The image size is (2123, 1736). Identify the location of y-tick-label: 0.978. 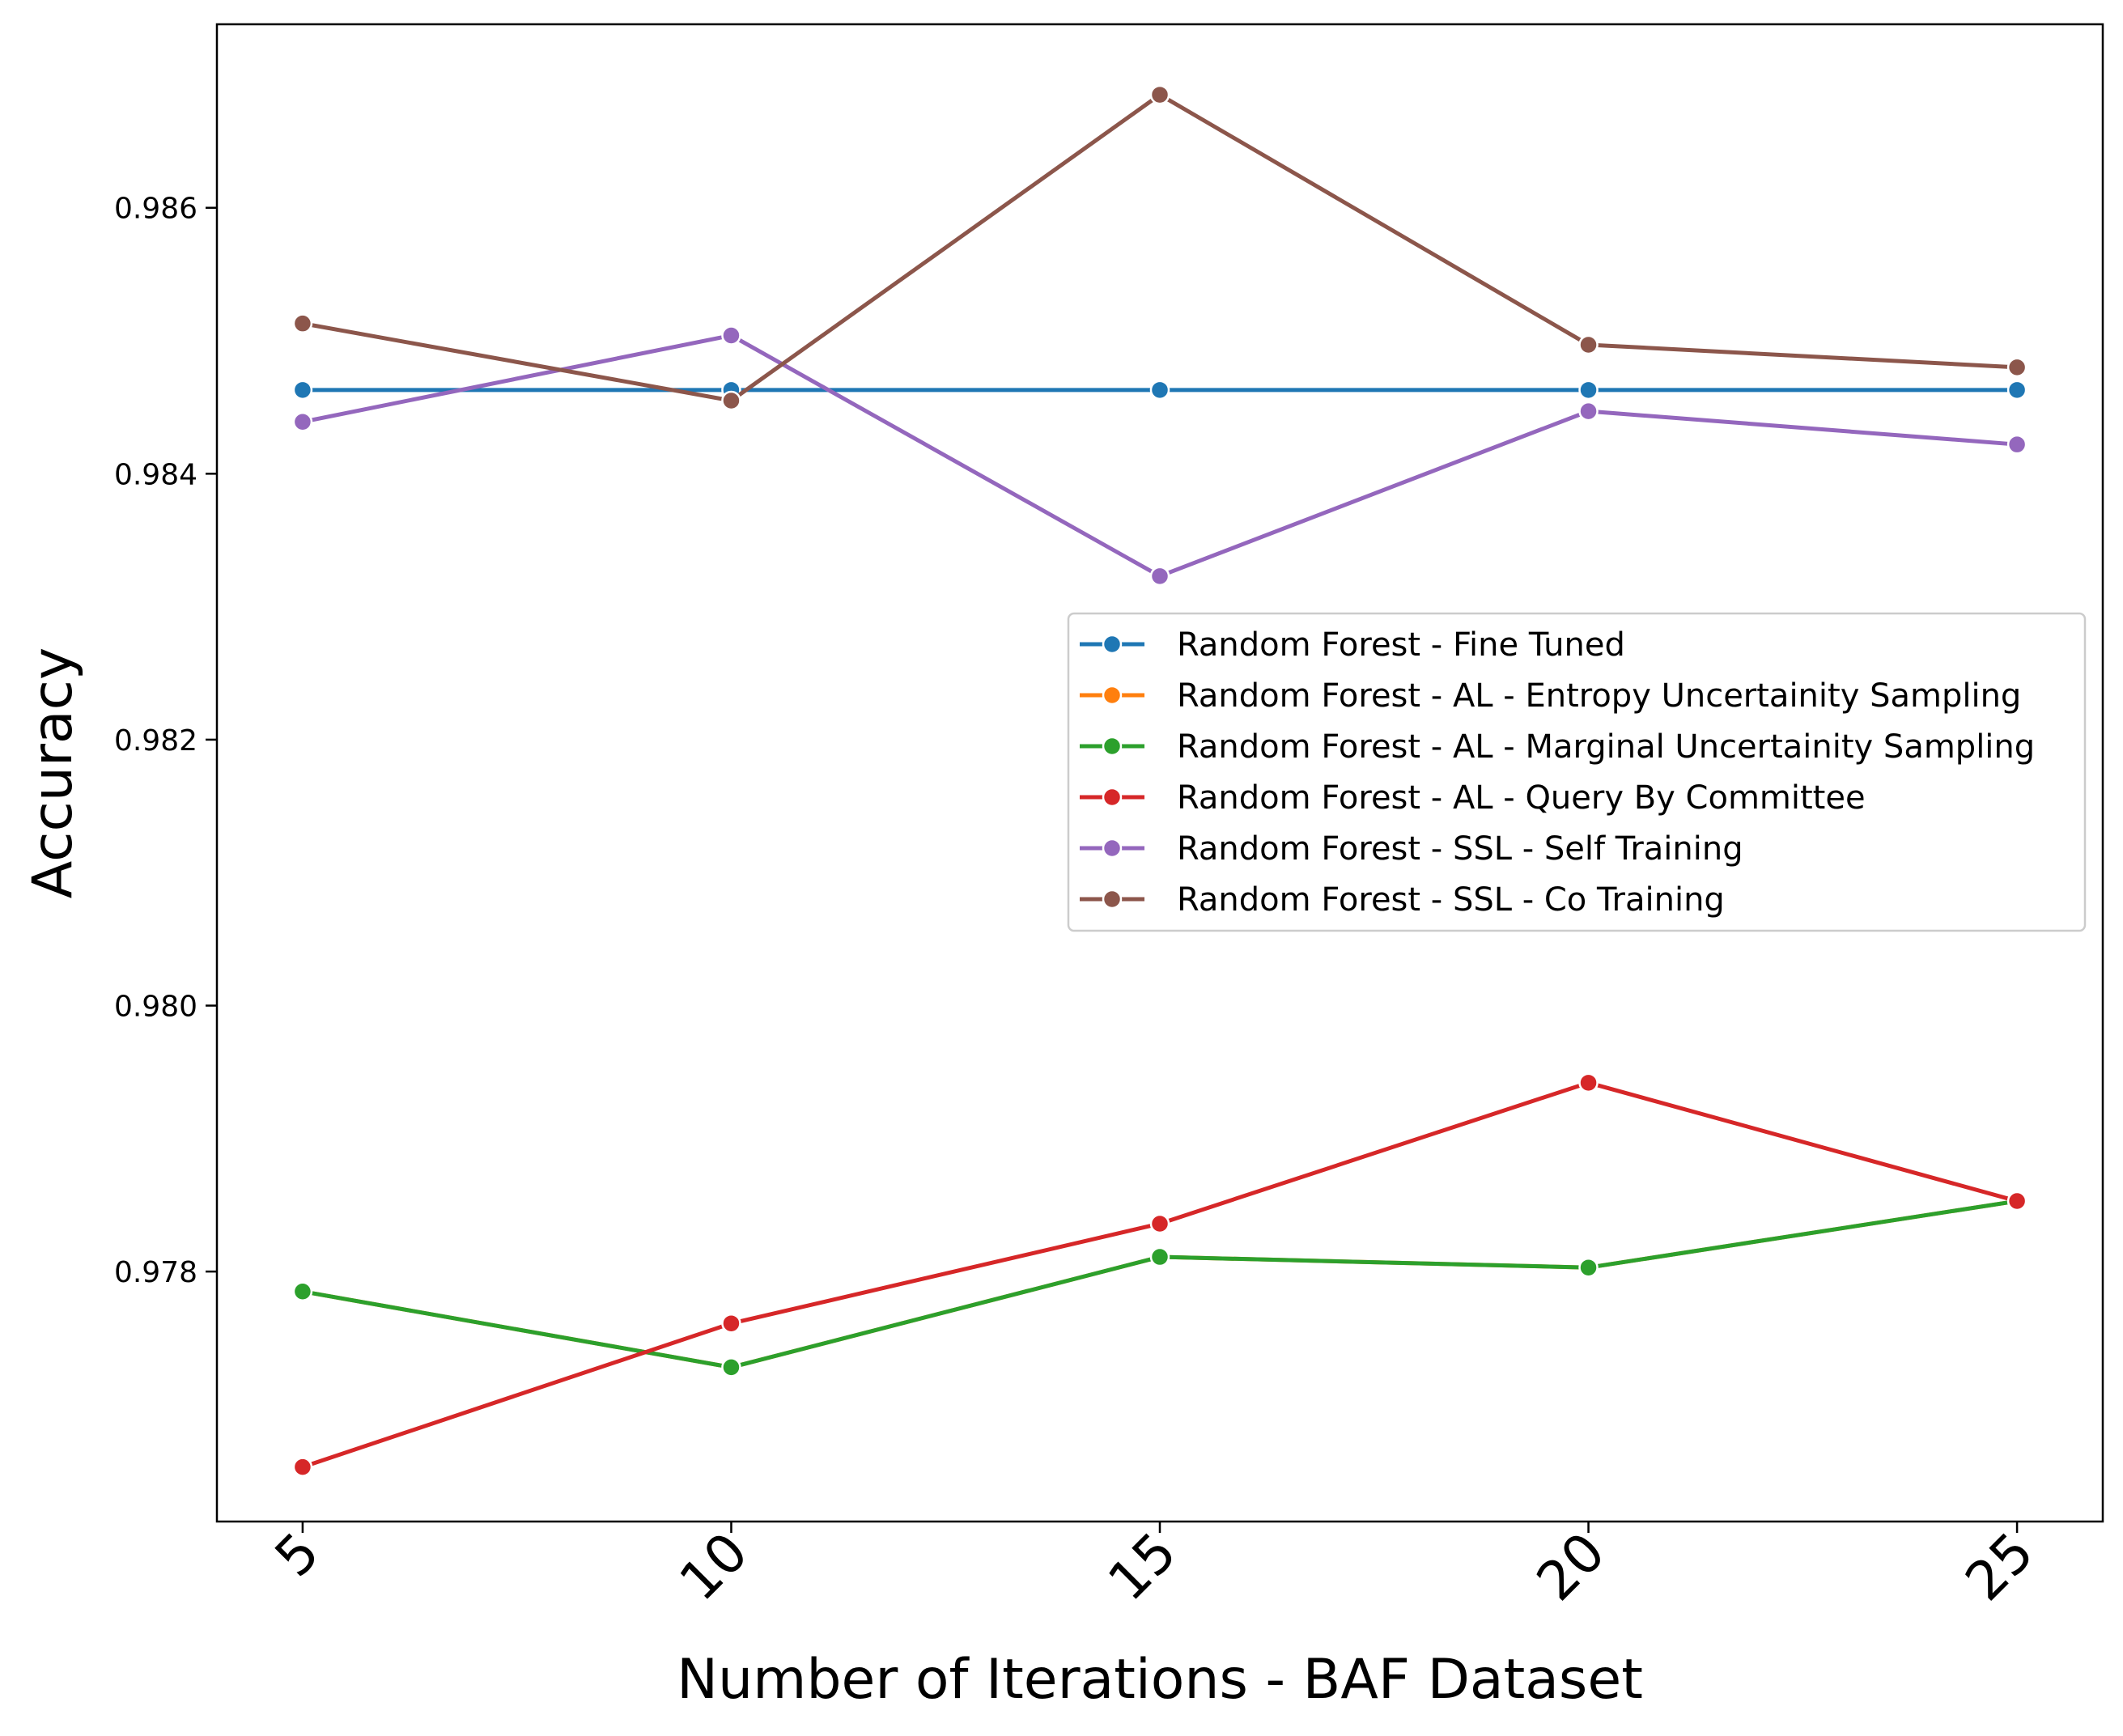
(155, 1272).